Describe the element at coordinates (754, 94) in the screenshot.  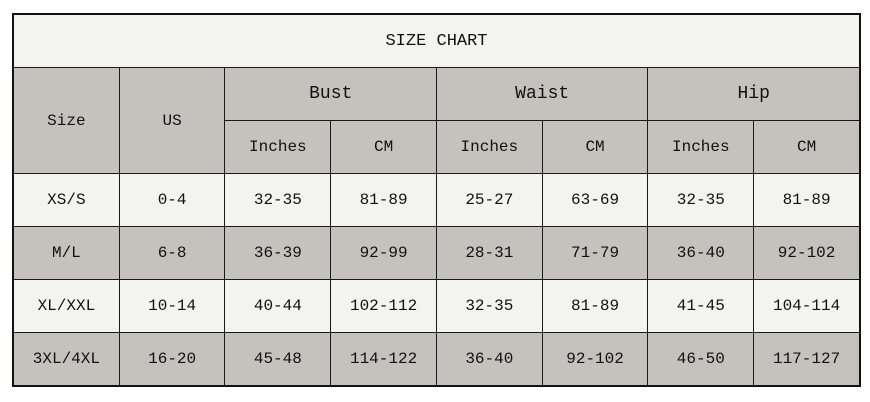
I see `header-hip: Hip` at that location.